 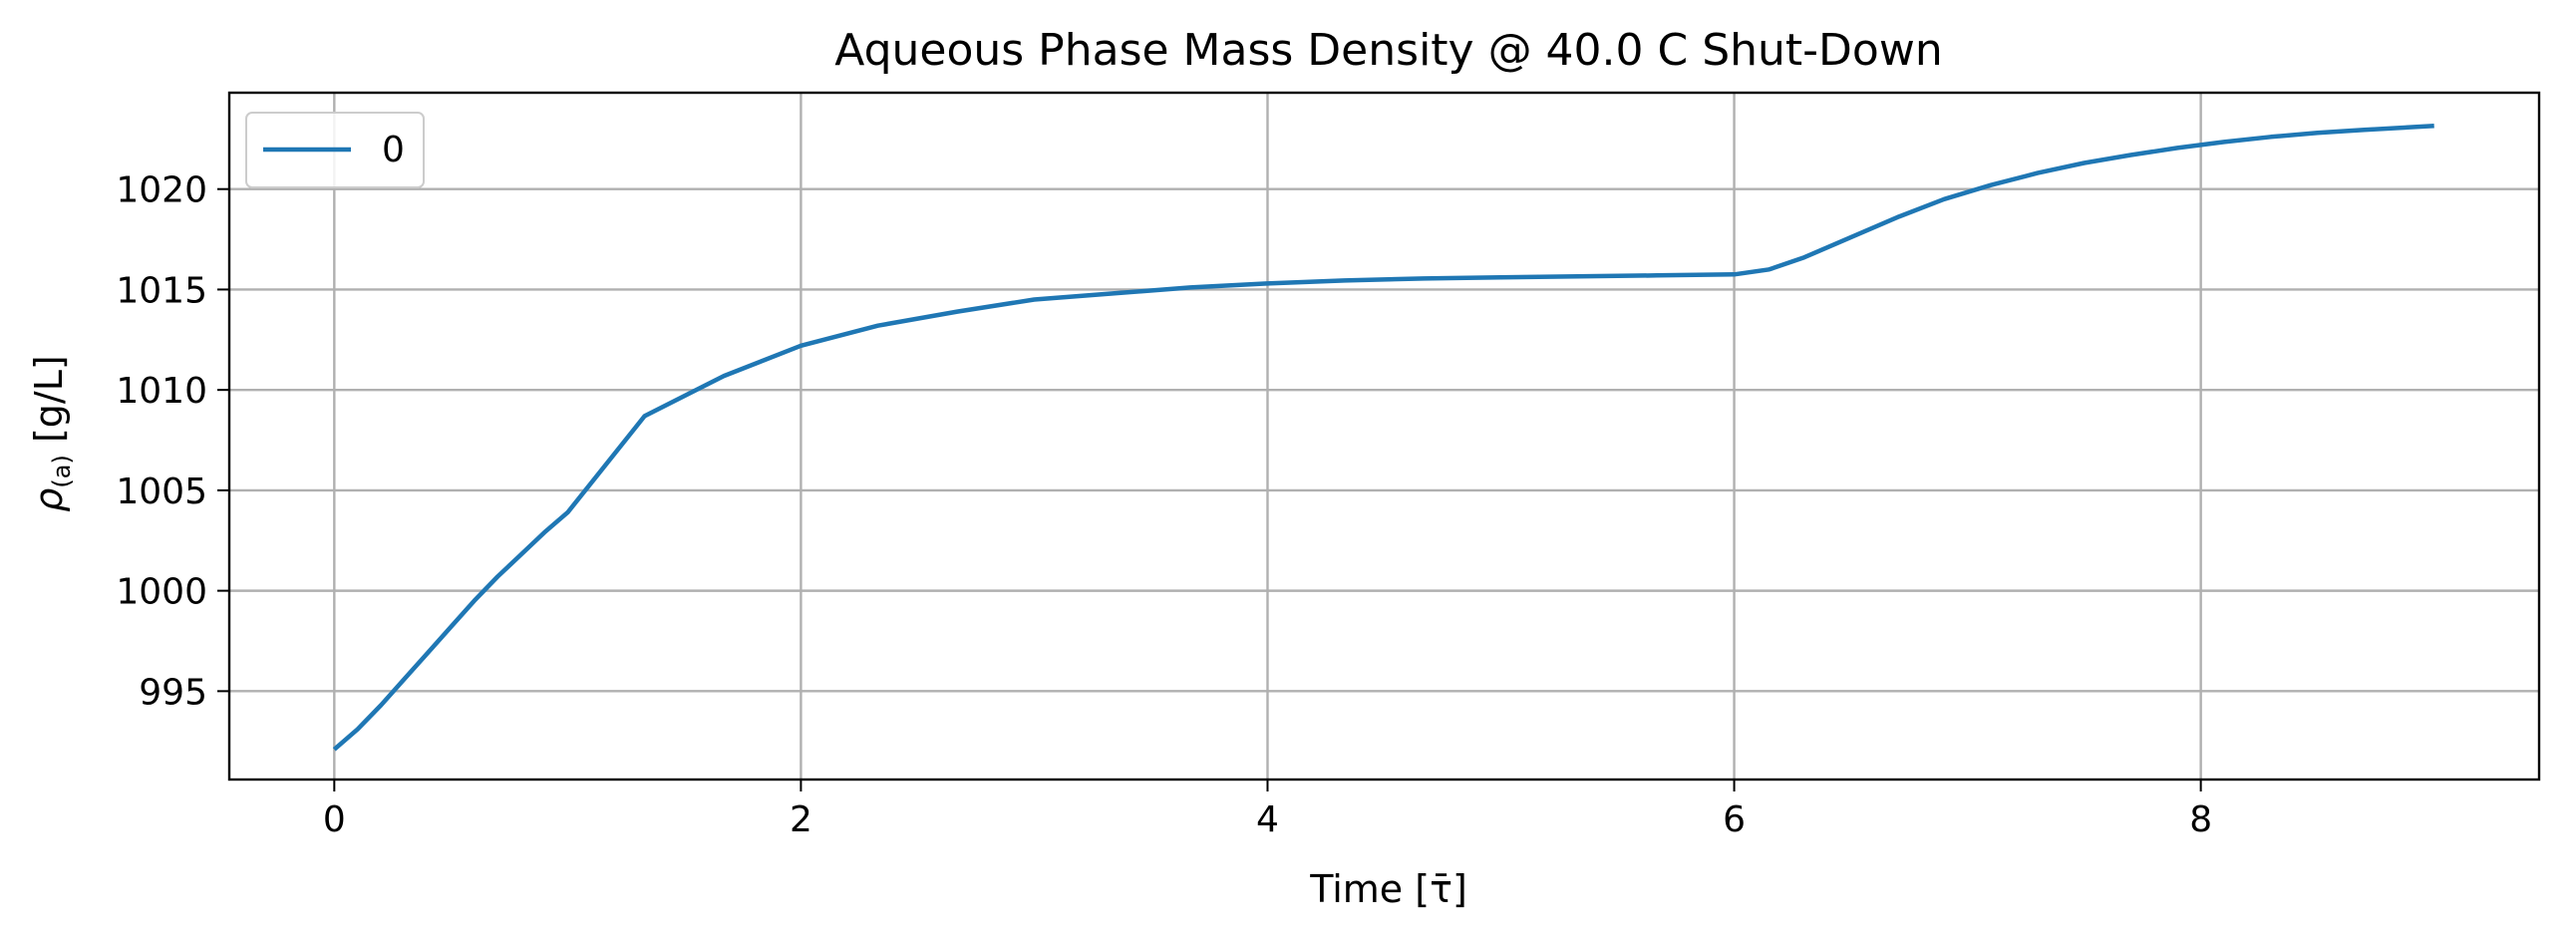 I want to click on y-tick-label: 1020, so click(x=161, y=191).